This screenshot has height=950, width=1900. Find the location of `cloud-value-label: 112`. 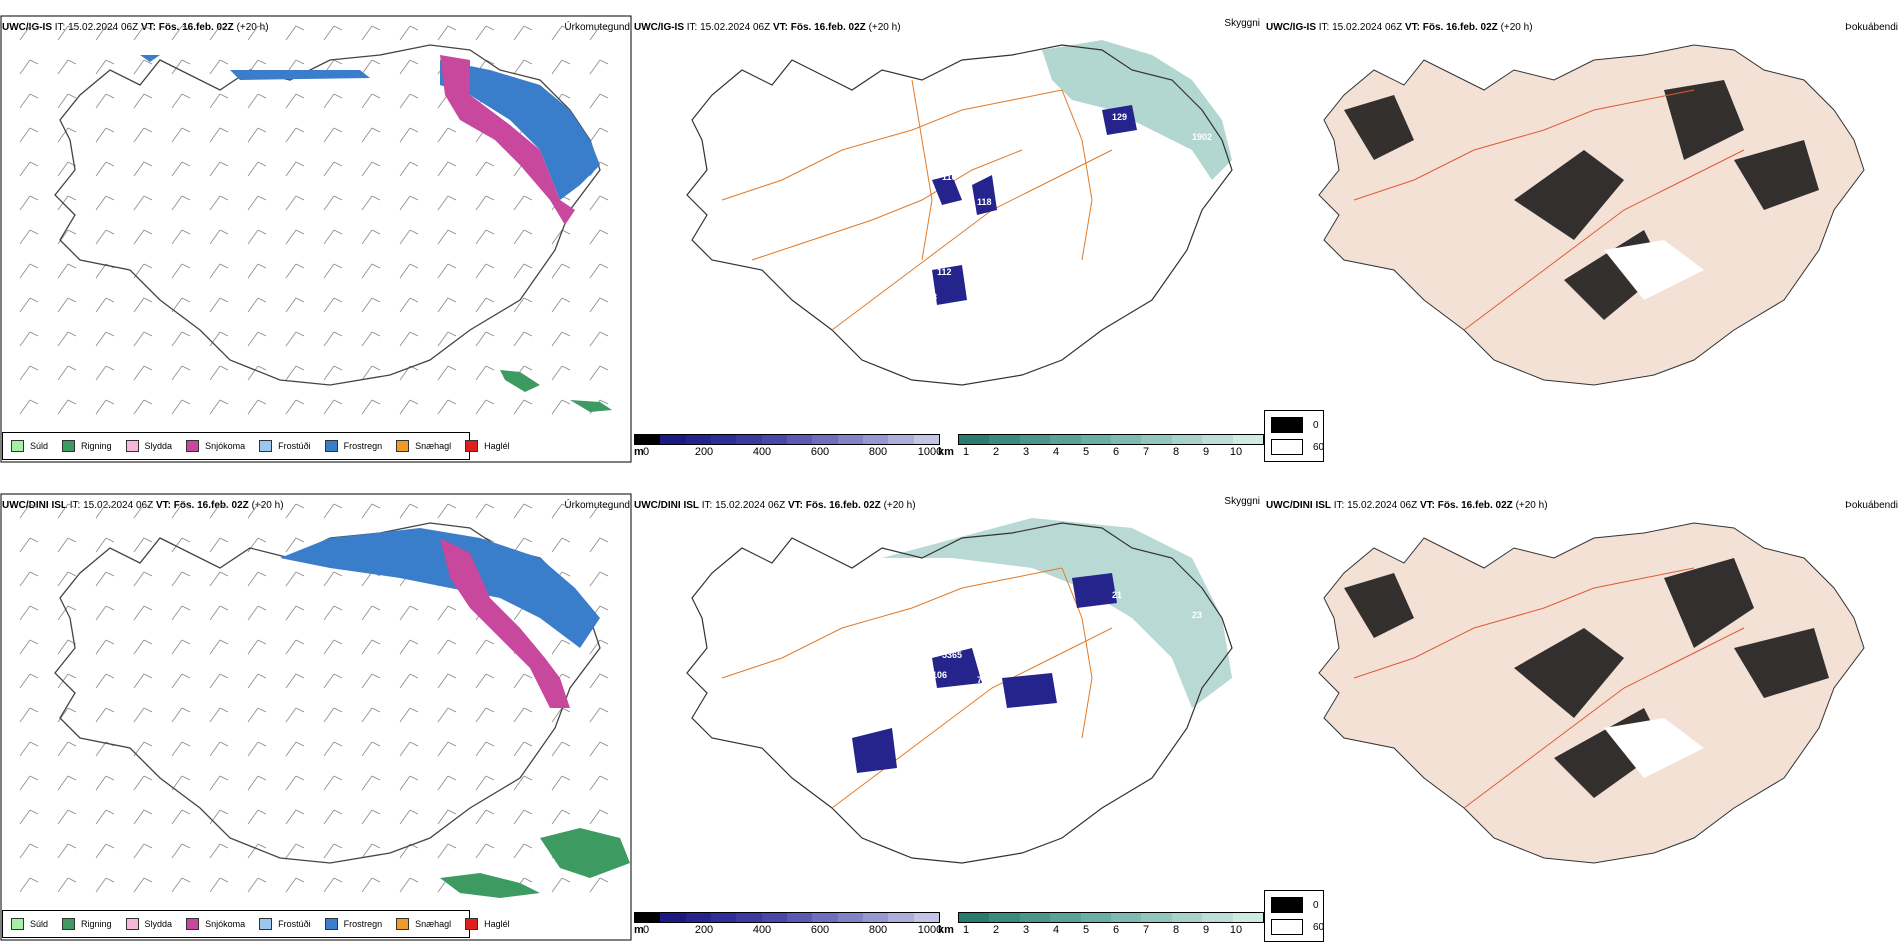

cloud-value-label: 112 is located at coordinates (944, 272).